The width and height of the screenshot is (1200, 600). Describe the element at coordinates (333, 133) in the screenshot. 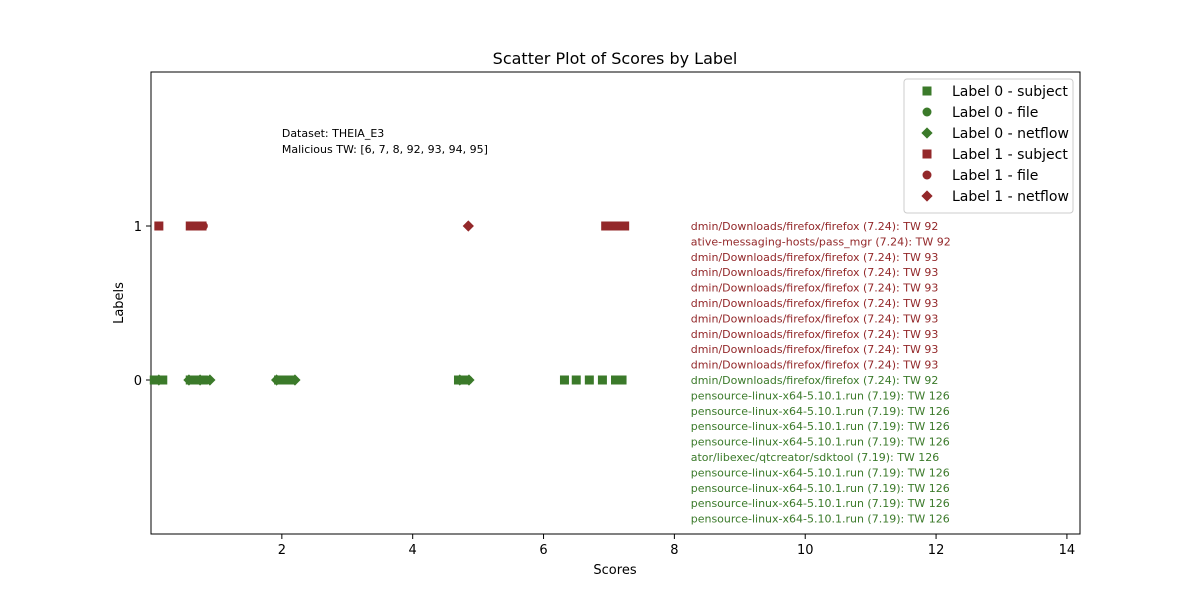

I see `dataset-annotation-line: Dataset: THEIA_E3` at that location.